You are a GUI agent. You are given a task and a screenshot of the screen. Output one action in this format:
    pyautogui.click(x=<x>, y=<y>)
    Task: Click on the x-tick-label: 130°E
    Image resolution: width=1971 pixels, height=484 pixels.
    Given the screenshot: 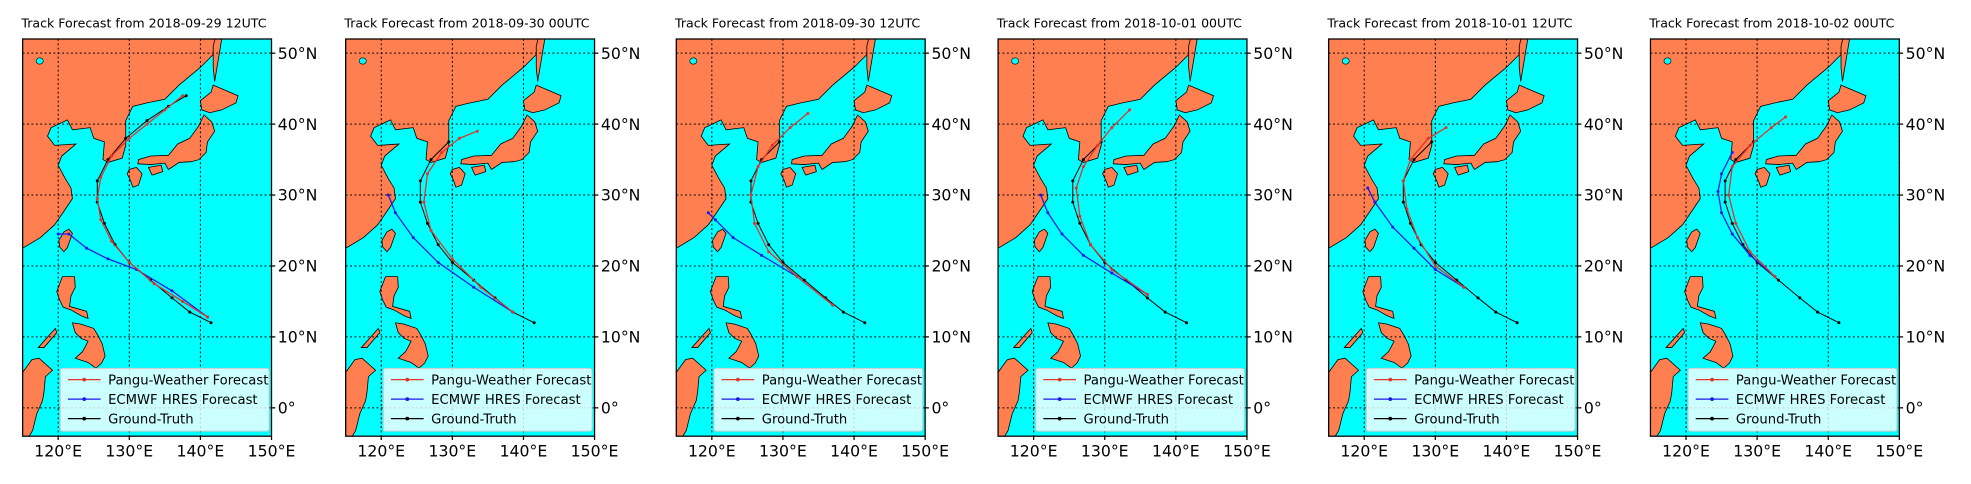 What is the action you would take?
    pyautogui.click(x=452, y=450)
    